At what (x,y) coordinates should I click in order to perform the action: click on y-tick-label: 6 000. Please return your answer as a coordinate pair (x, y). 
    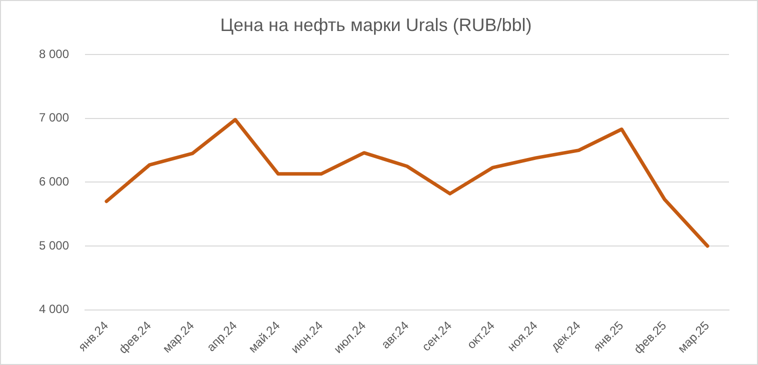
    Looking at the image, I should click on (54, 181).